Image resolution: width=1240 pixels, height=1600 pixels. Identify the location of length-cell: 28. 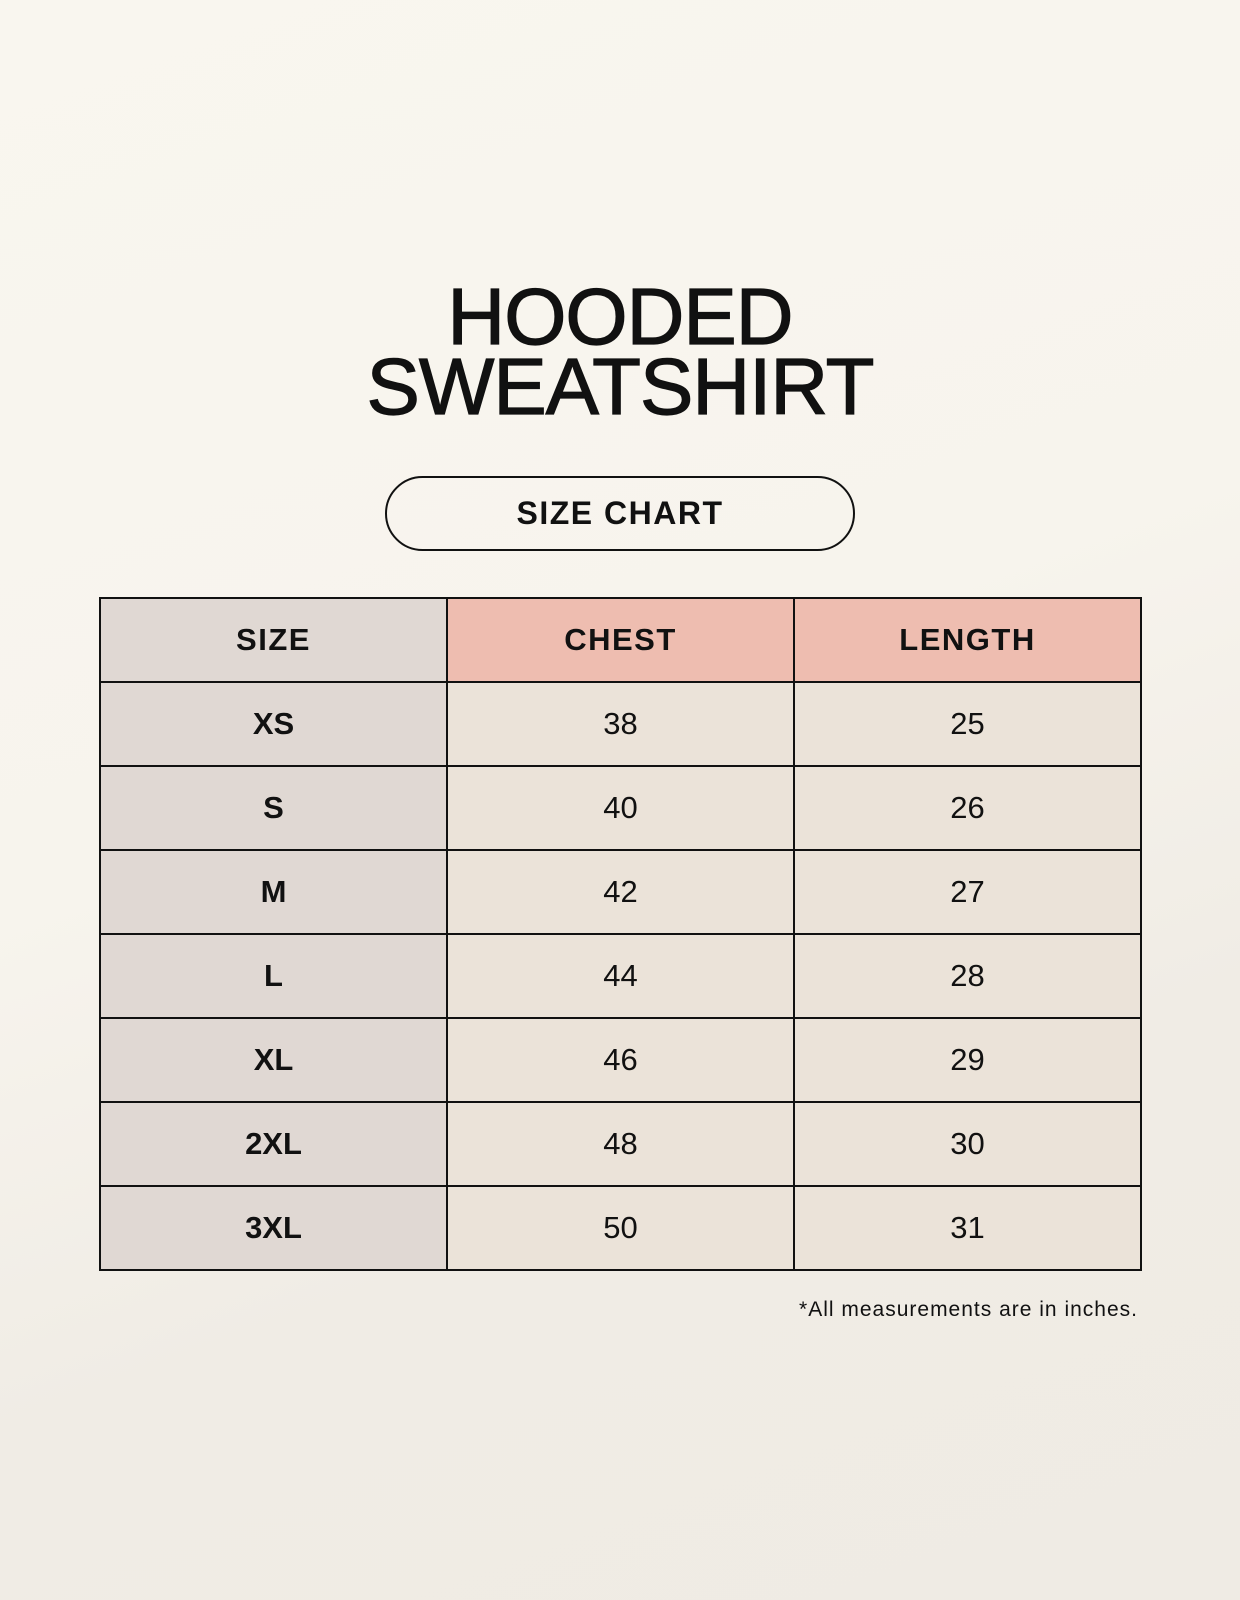
(967, 976).